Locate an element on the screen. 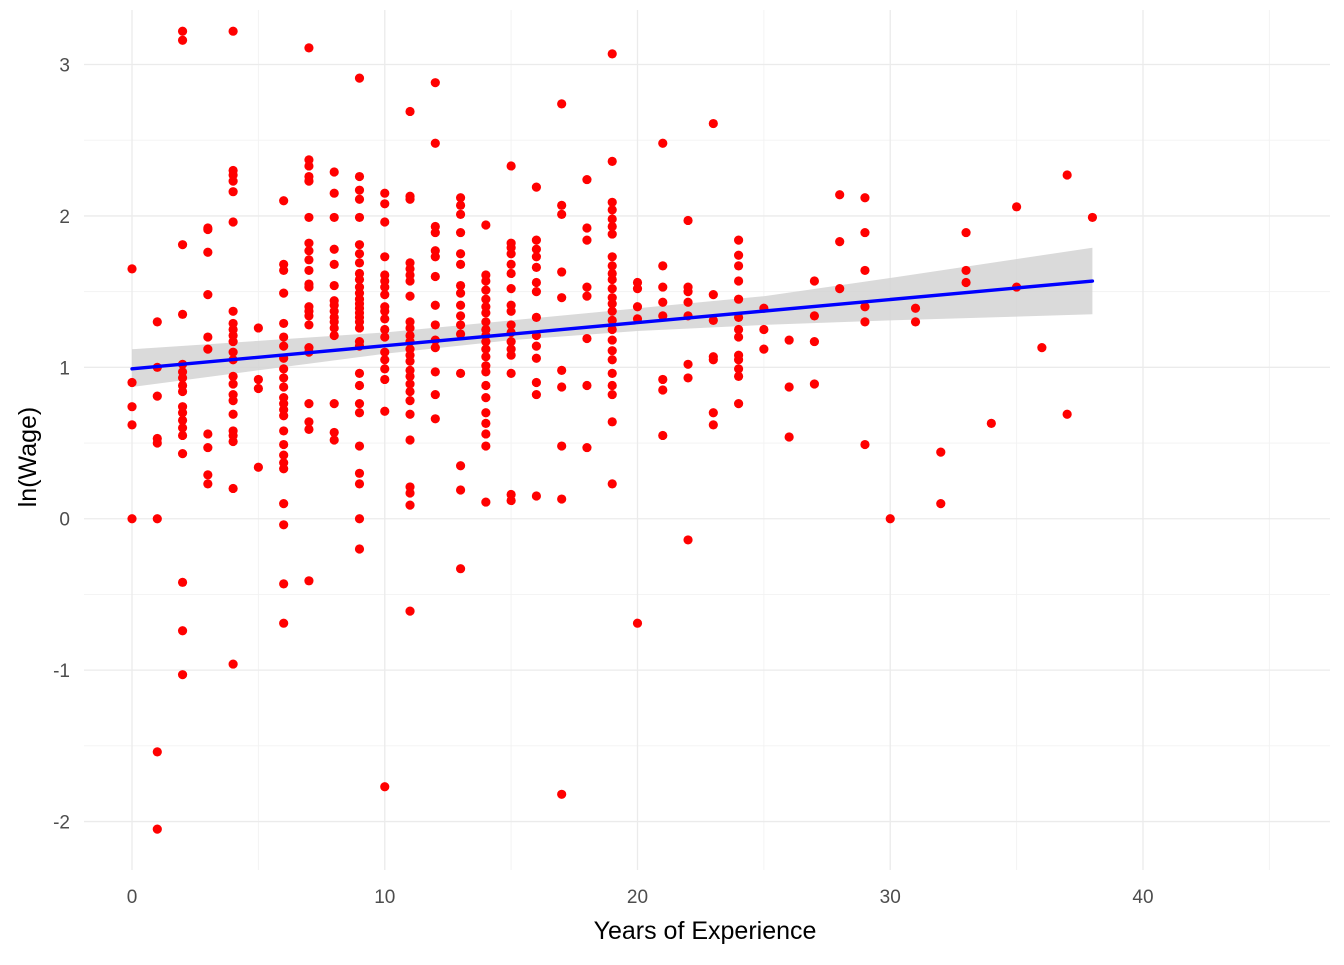 The image size is (1344, 965). regression-line is located at coordinates (612, 325).